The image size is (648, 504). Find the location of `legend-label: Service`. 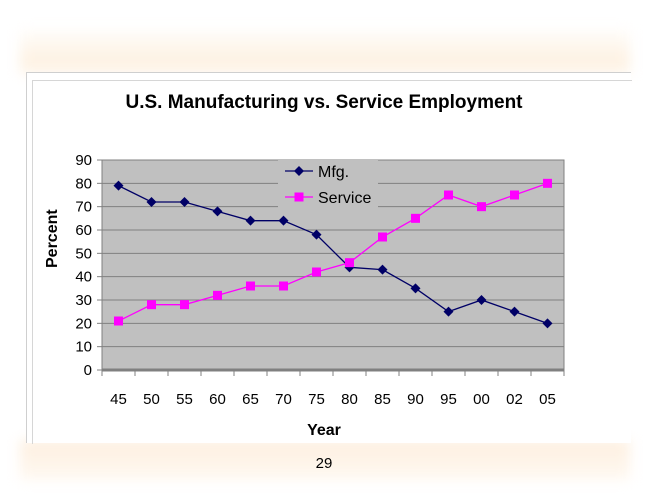

legend-label: Service is located at coordinates (344, 198).